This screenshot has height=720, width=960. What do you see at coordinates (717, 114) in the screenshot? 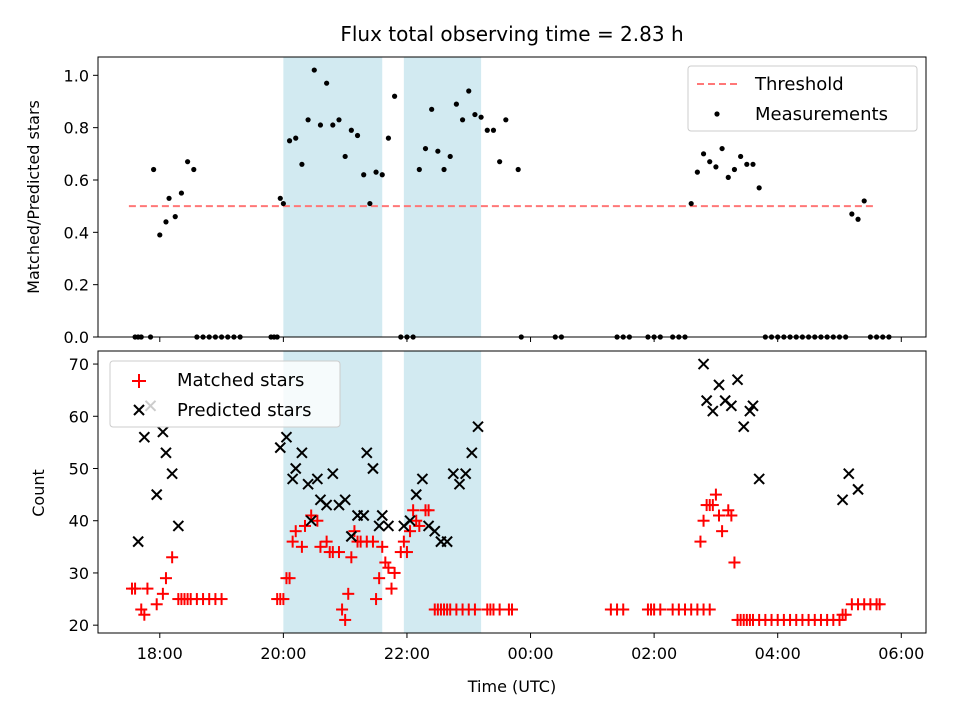
I see `legend-measurements-swatch` at bounding box center [717, 114].